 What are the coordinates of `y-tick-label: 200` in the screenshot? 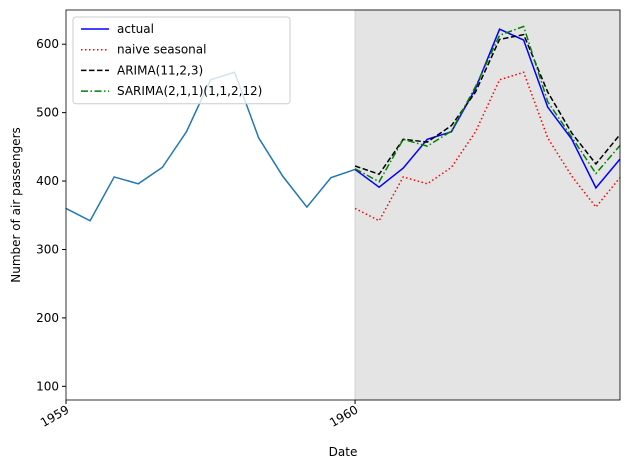 It's located at (47, 318).